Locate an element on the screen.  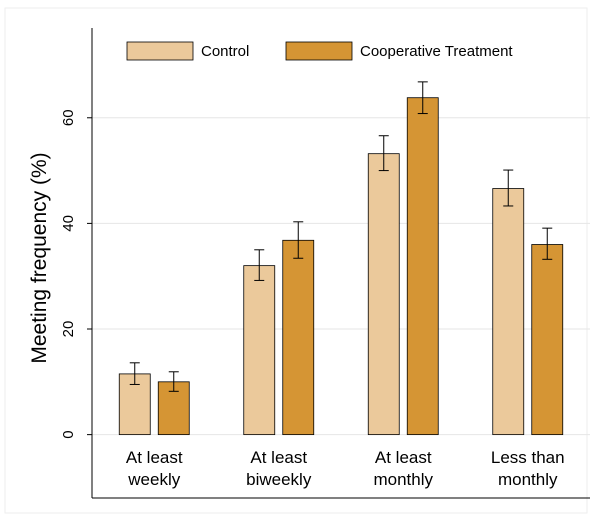
y-tick-label: 20 is located at coordinates (68, 329).